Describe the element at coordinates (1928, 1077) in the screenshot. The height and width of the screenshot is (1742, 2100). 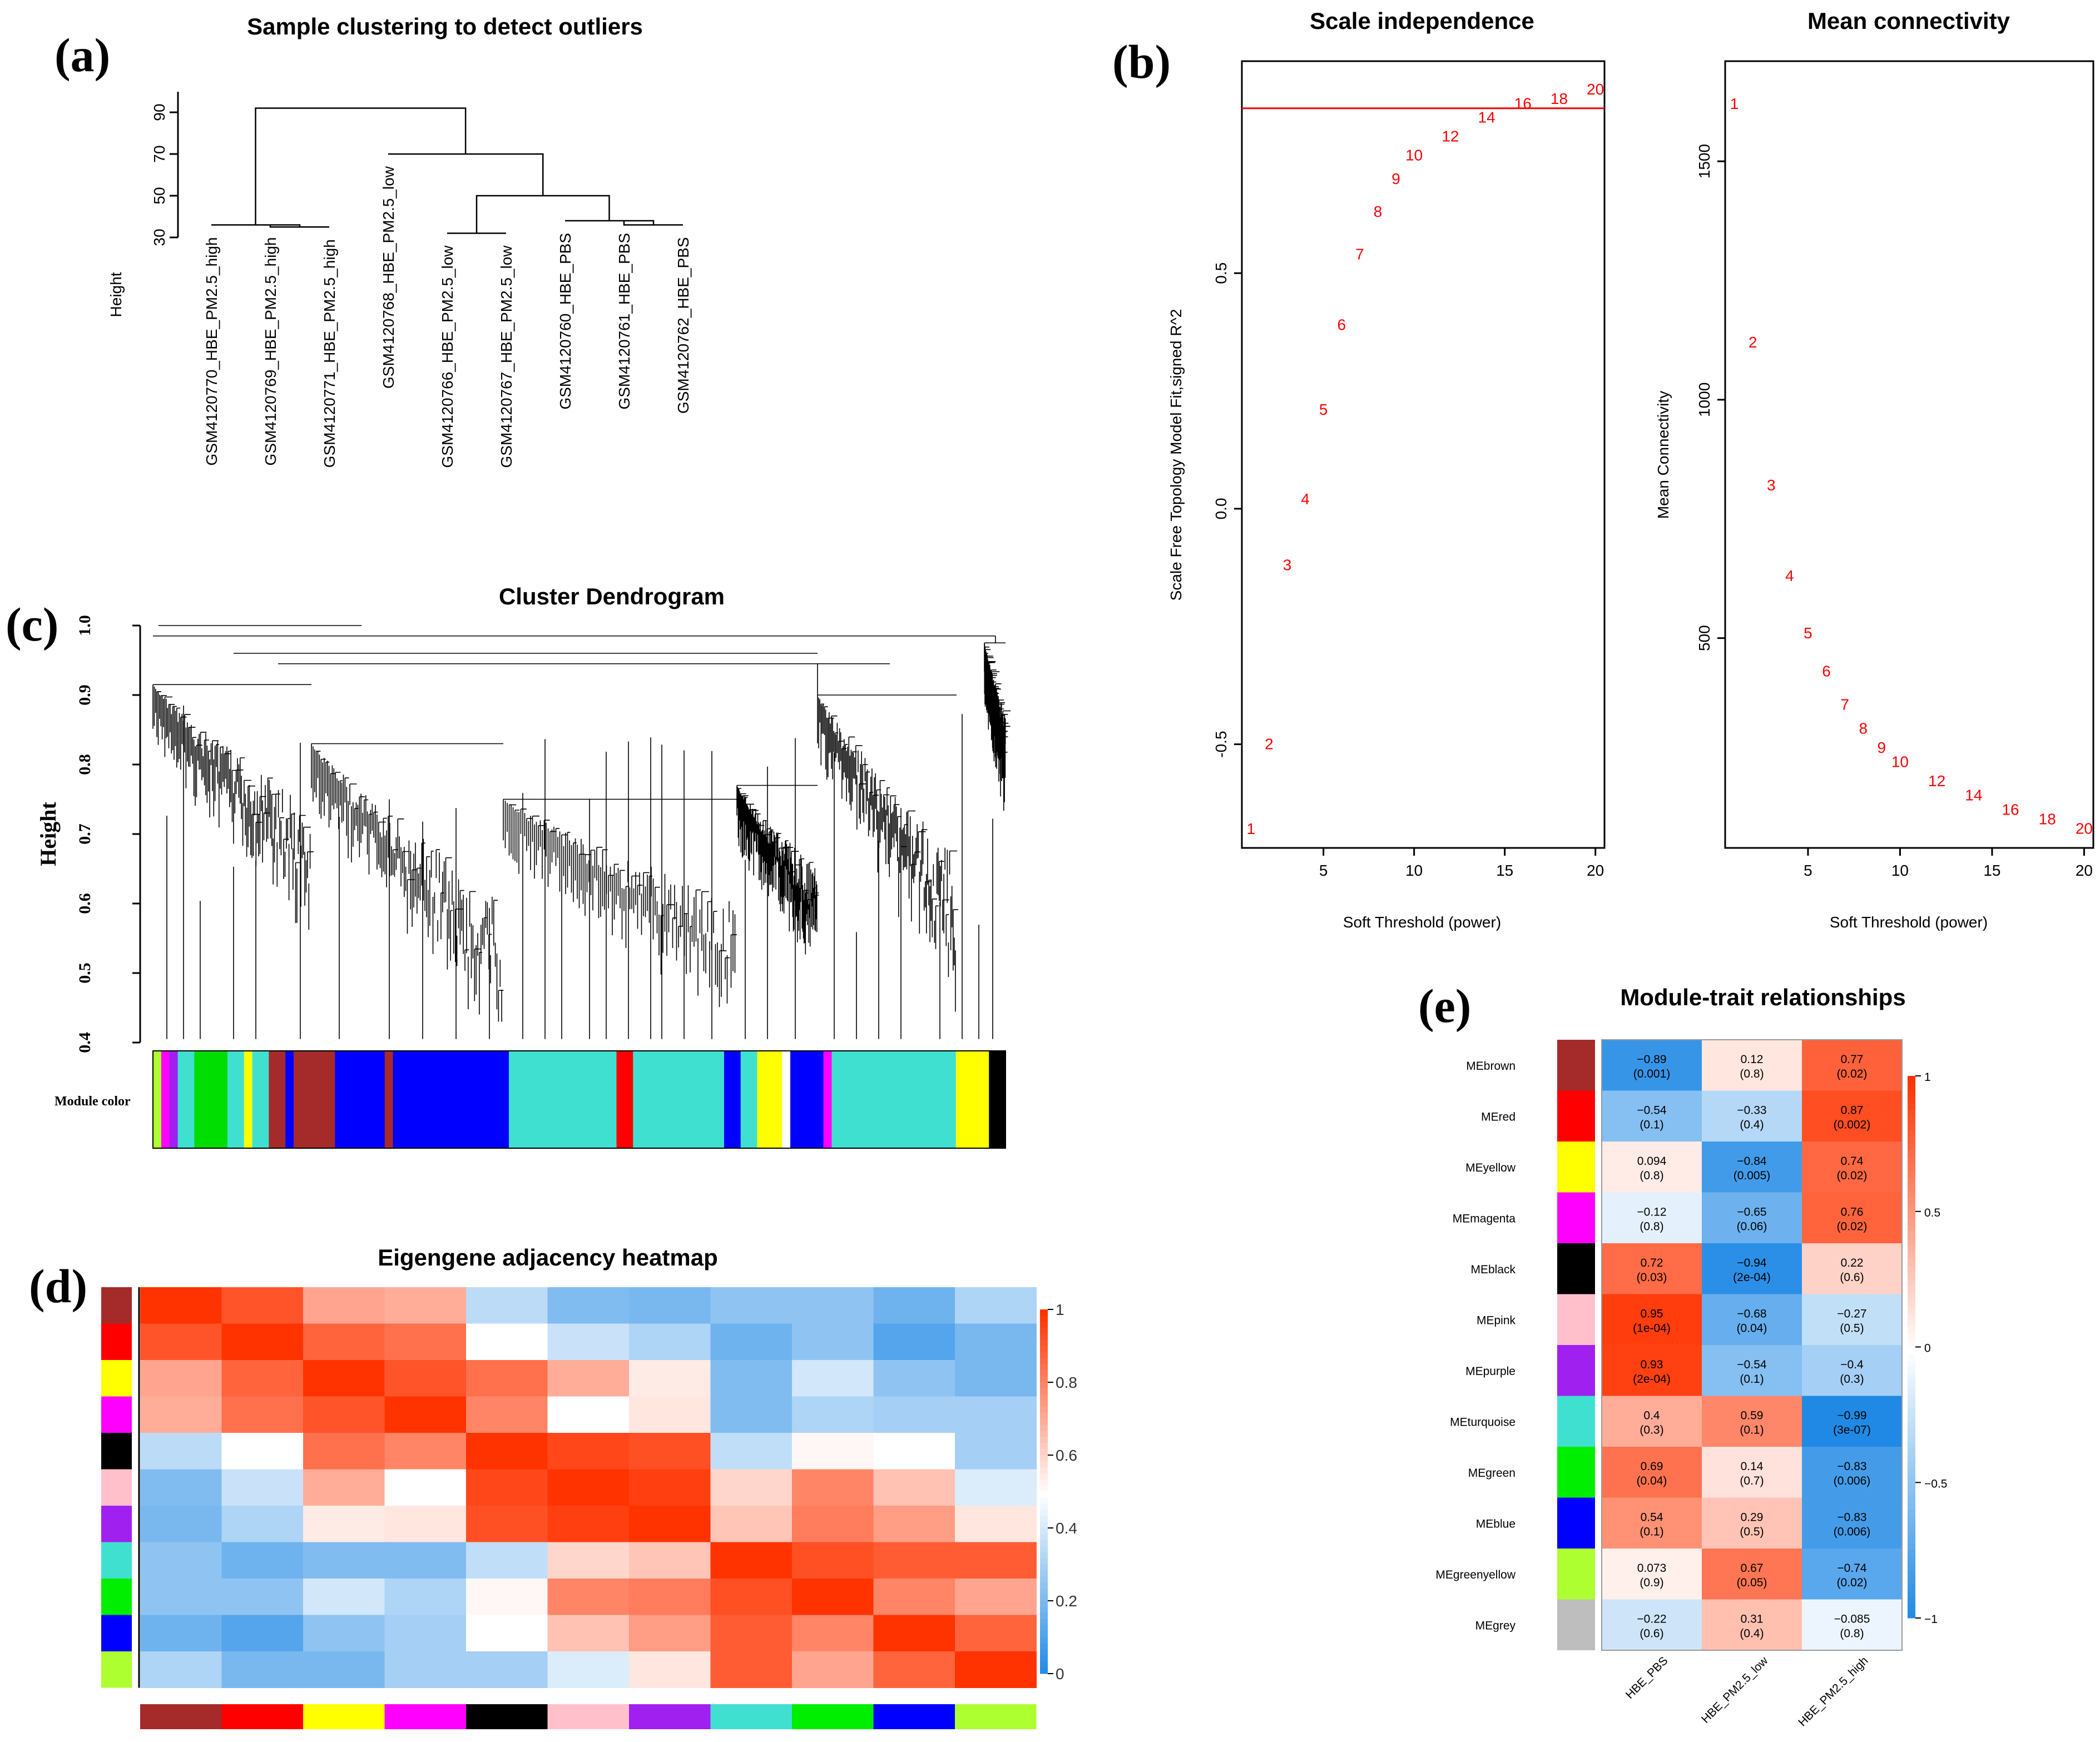
I see `e-colorbar-label: 1` at that location.